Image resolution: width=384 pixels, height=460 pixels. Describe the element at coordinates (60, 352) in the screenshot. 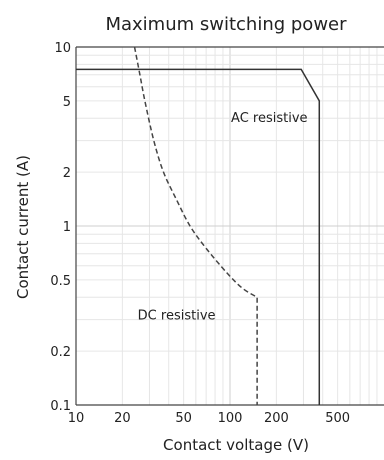

I see `y-tick-label: 0.2` at that location.